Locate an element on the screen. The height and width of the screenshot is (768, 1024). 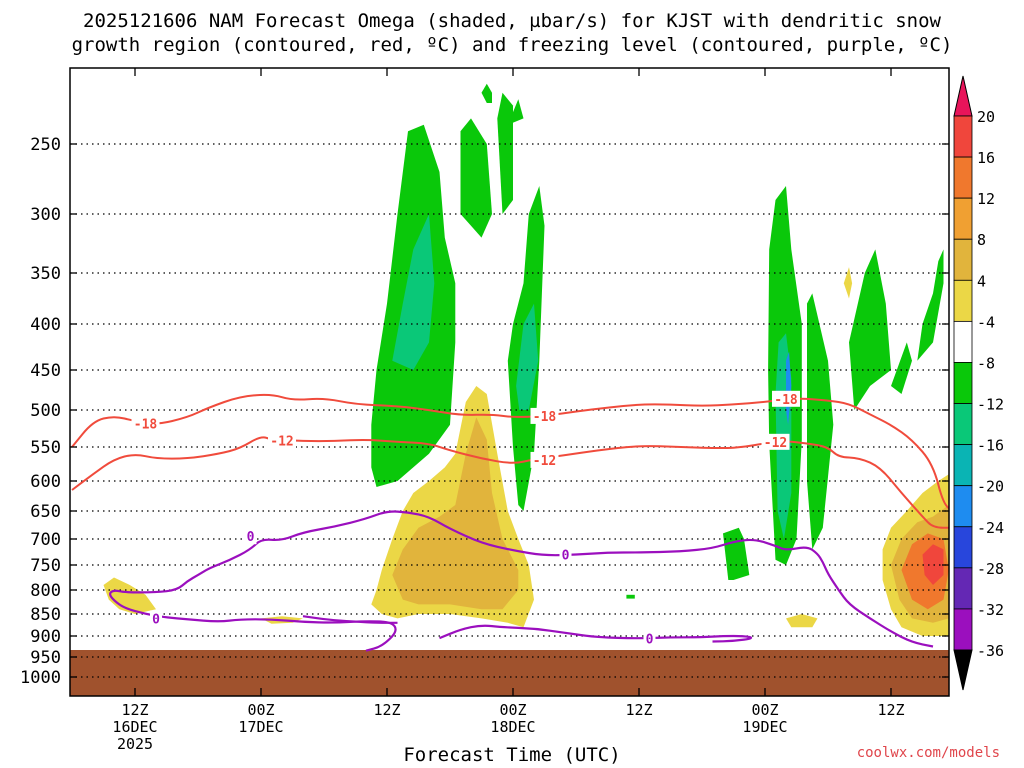
x-tick-label: 2025 is located at coordinates (135, 744).